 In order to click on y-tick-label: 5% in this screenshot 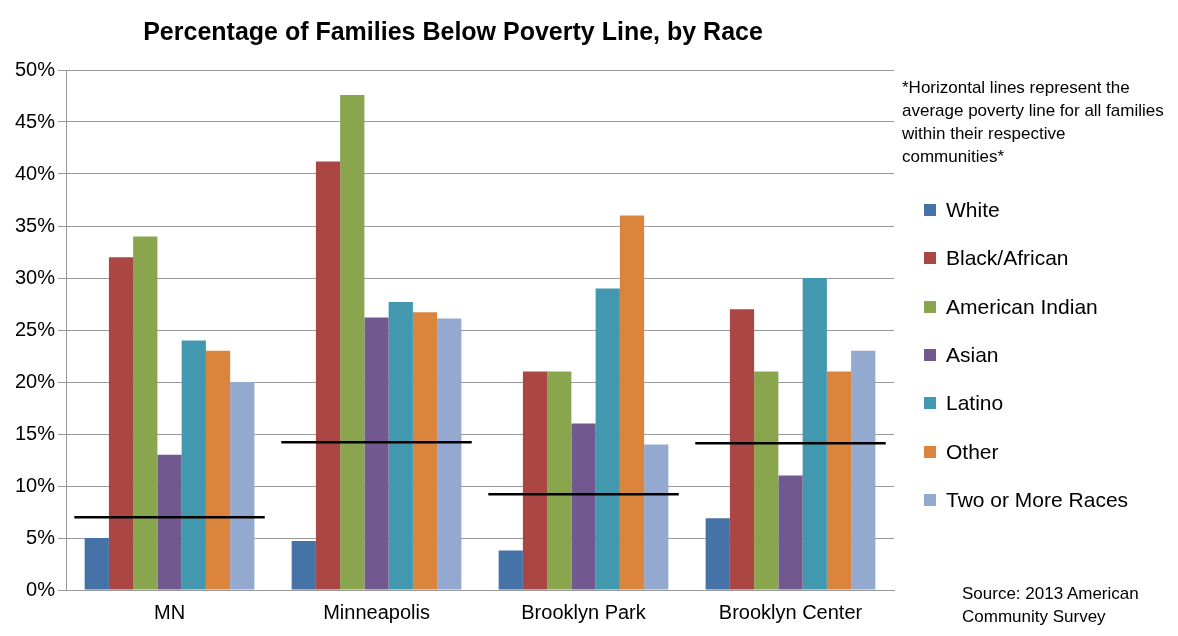, I will do `click(41, 536)`.